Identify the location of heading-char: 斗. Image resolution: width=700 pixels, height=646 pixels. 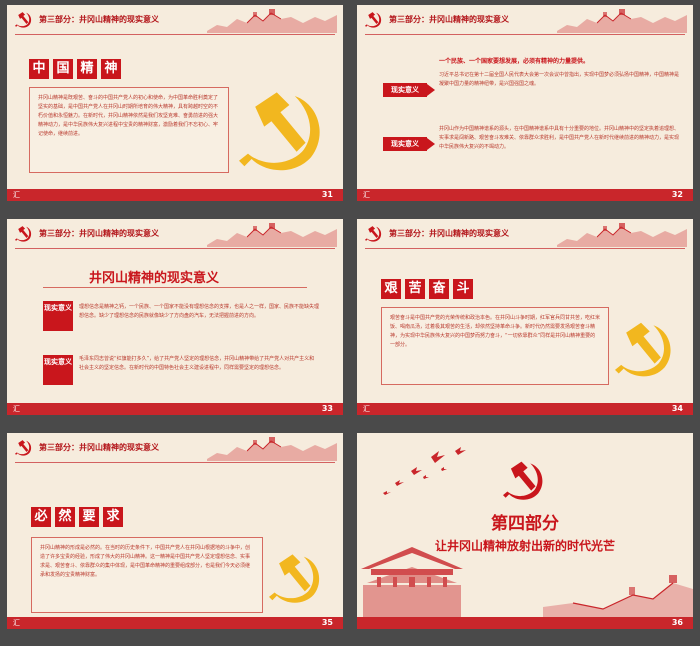
(463, 289).